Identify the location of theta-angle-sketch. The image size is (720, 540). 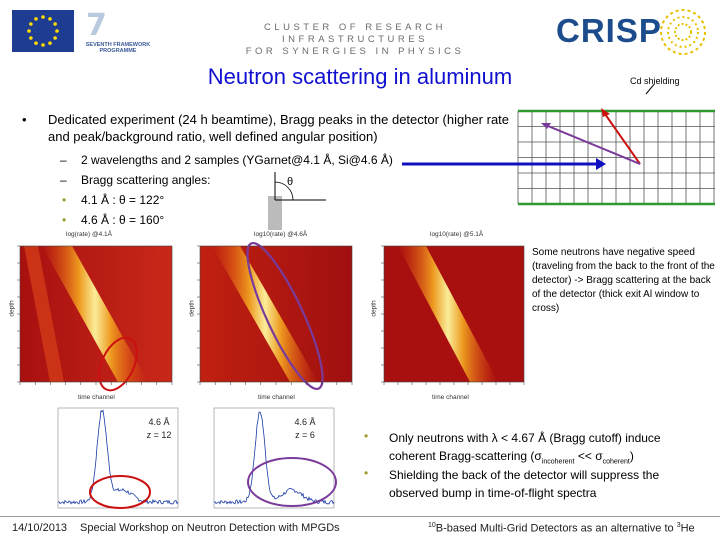
(297, 201).